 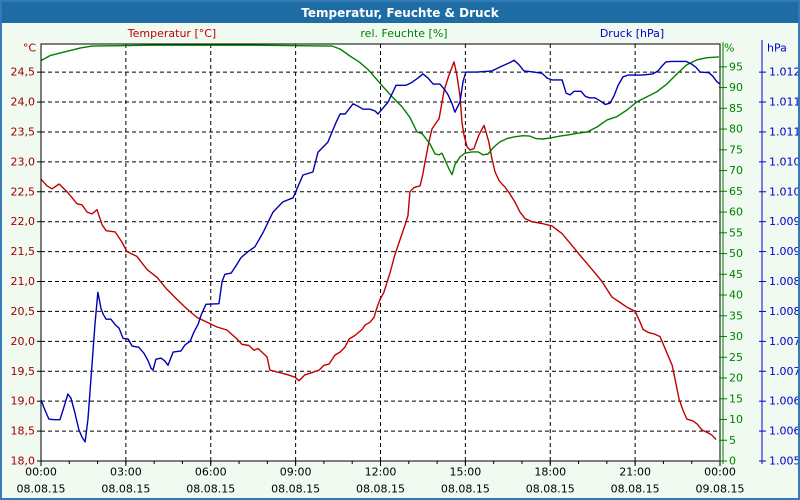 What do you see at coordinates (736, 398) in the screenshot?
I see `humidity-tick-label: 15` at bounding box center [736, 398].